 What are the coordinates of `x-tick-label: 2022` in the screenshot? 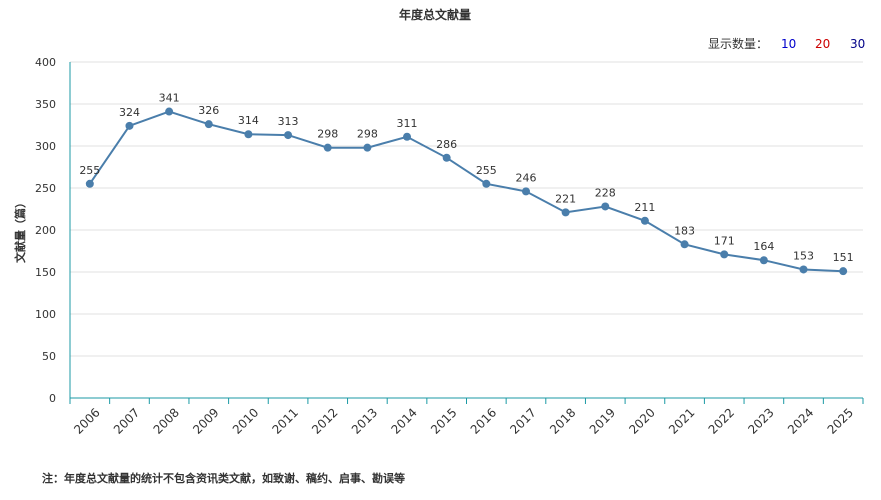 It's located at (721, 420).